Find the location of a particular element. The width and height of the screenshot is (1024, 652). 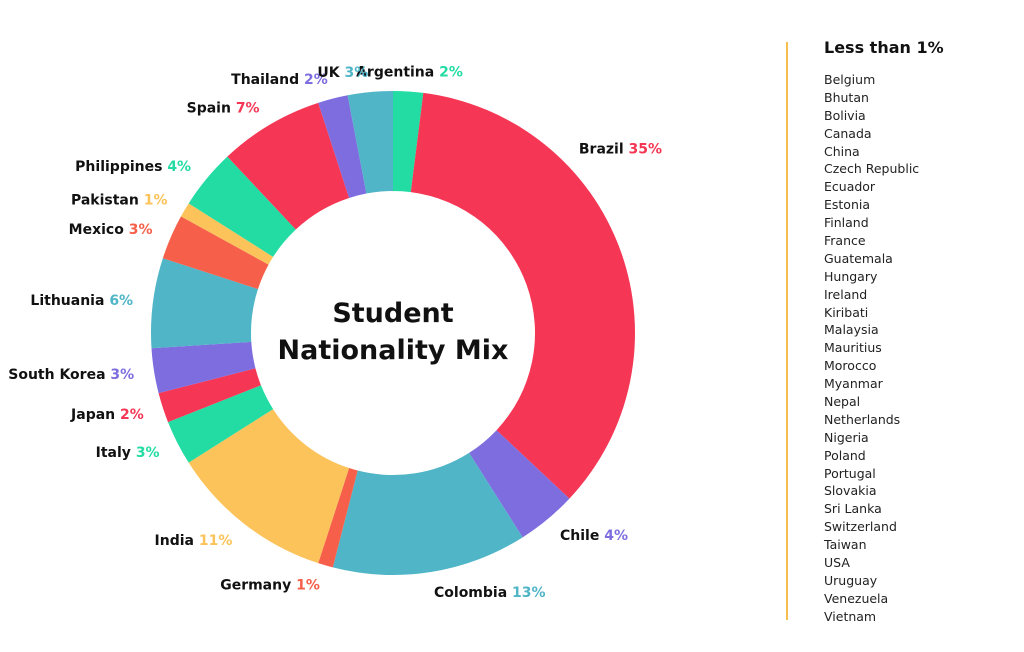

slice-philippines is located at coordinates (242, 206).